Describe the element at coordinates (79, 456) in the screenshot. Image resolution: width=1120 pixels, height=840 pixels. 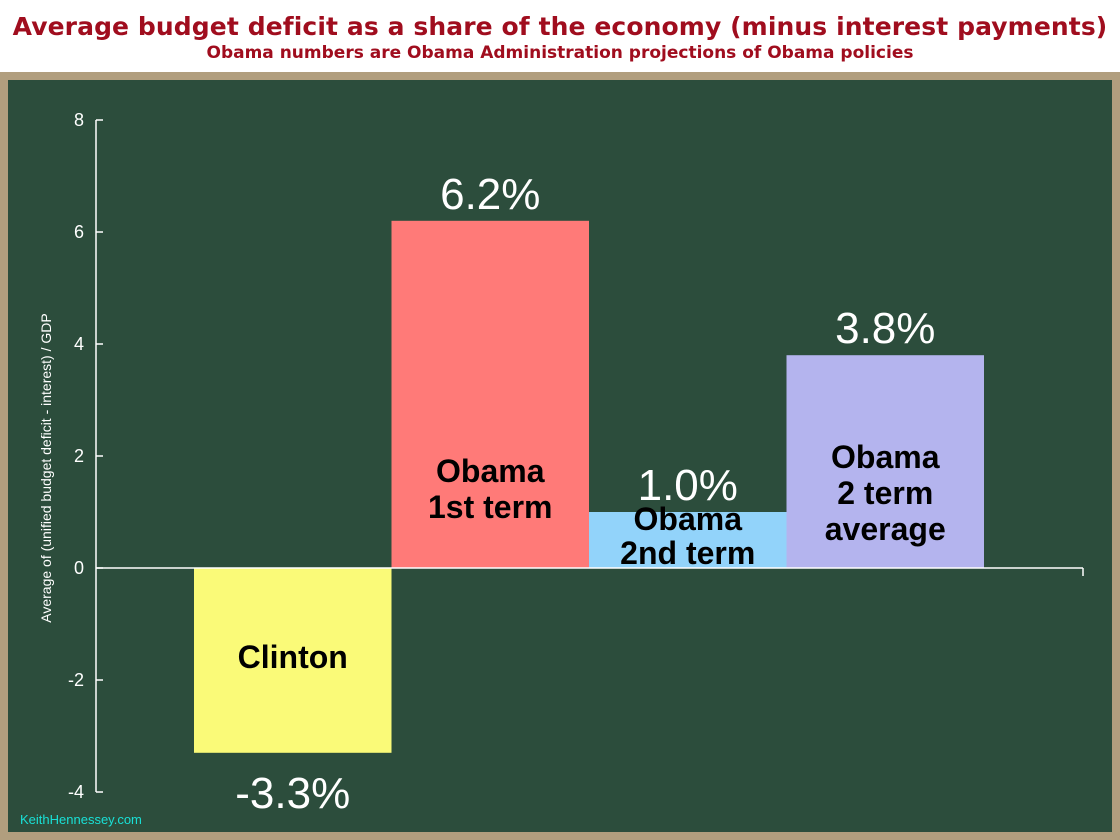
I see `y-tick-label: 2` at that location.